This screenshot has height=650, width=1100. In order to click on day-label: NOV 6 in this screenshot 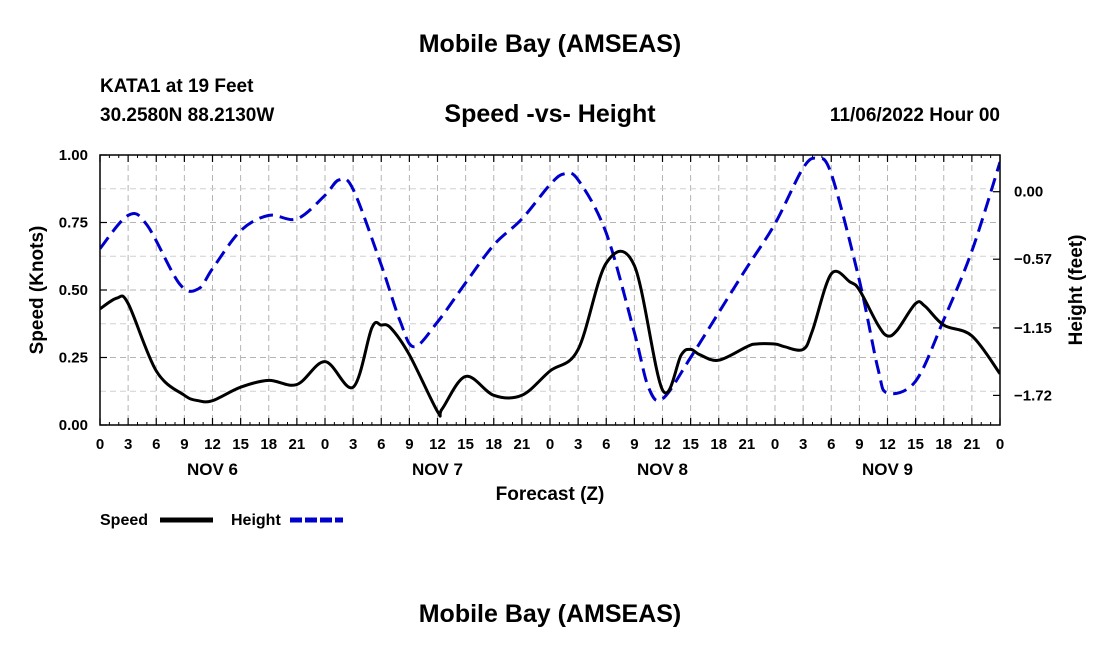, I will do `click(212, 469)`.